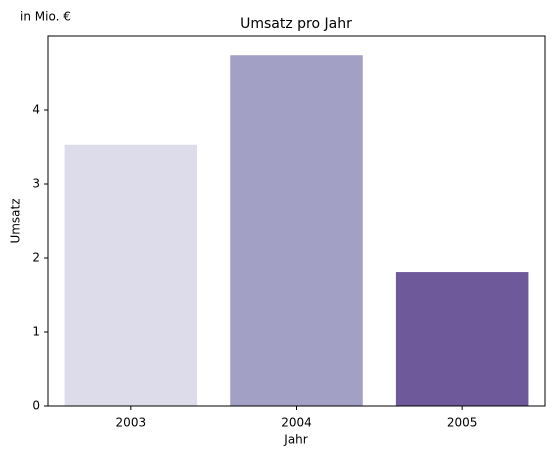 Image resolution: width=554 pixels, height=464 pixels. Describe the element at coordinates (462, 423) in the screenshot. I see `x-tick-label: 2005` at that location.